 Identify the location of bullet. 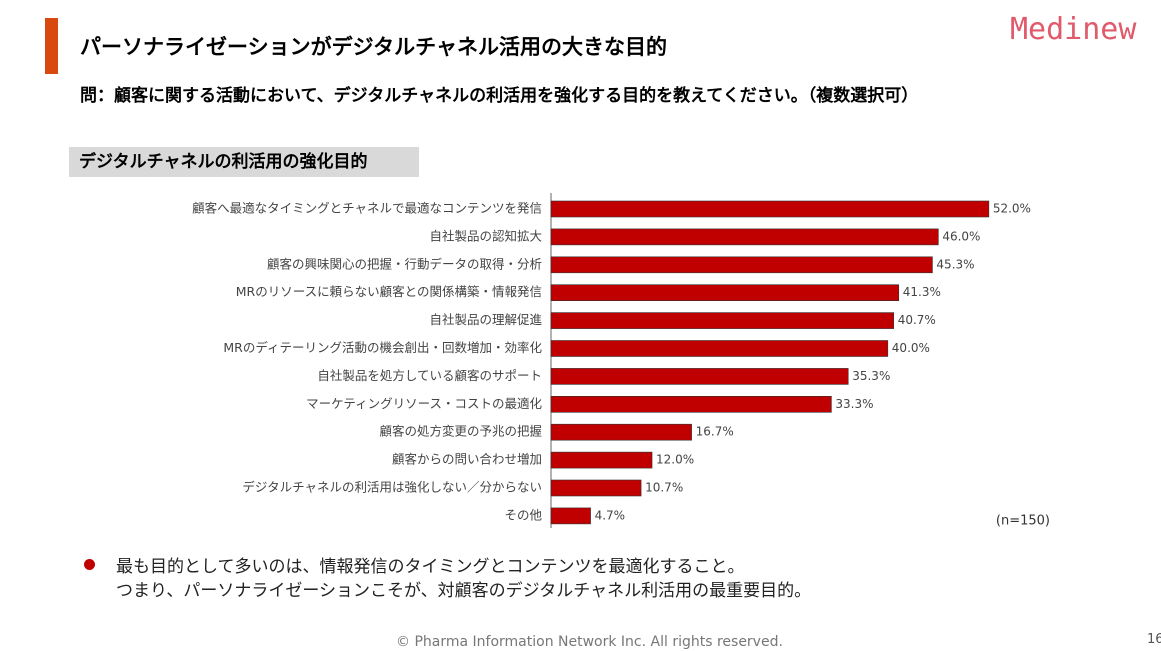
(89, 564).